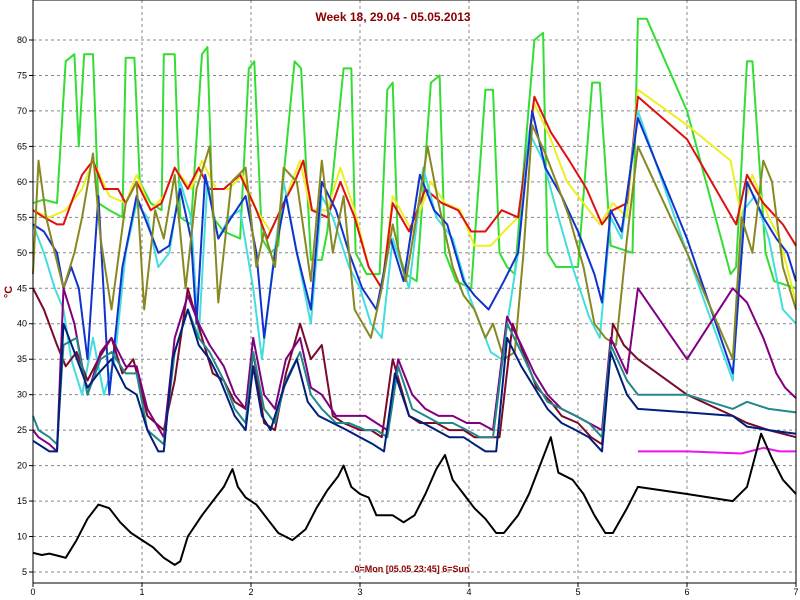 The width and height of the screenshot is (800, 600). I want to click on x-axis-label: 0=Mon [05.05 23:45] 6=Sun, so click(411, 569).